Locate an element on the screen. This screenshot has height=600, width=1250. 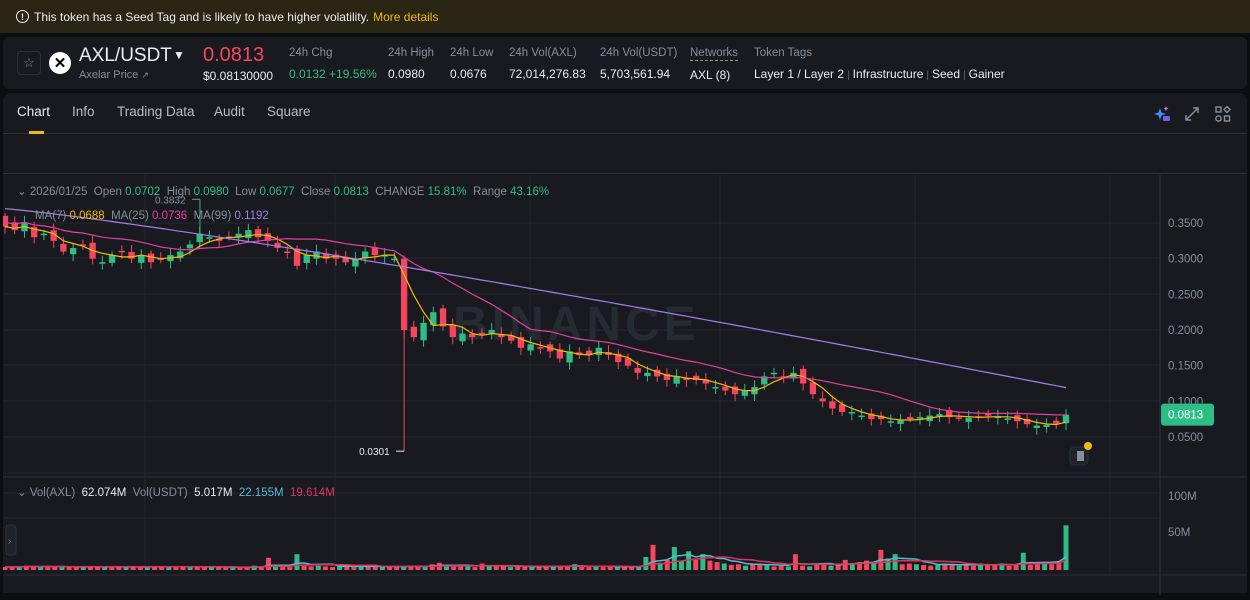
volume-axis-tick: 50M is located at coordinates (1179, 533).